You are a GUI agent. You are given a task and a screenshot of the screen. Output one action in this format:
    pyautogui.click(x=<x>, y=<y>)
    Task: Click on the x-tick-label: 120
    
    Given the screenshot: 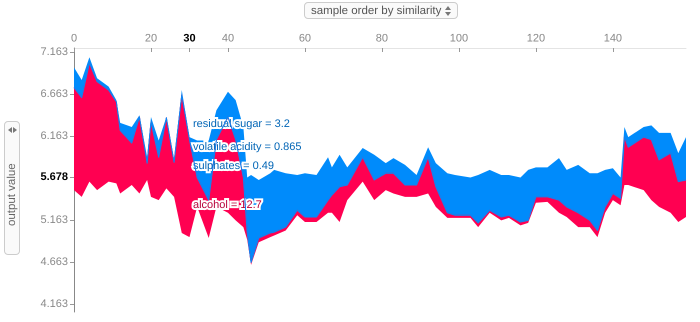 What is the action you would take?
    pyautogui.click(x=536, y=38)
    